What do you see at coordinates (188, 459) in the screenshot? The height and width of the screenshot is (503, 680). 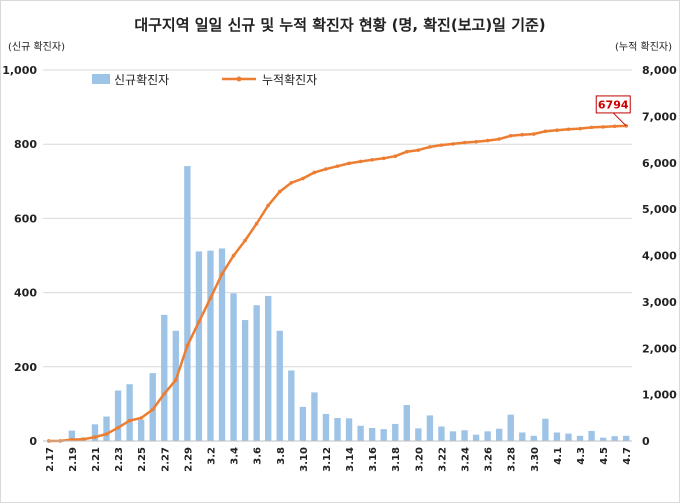 I see `x-tick-label: 2.29` at bounding box center [188, 459].